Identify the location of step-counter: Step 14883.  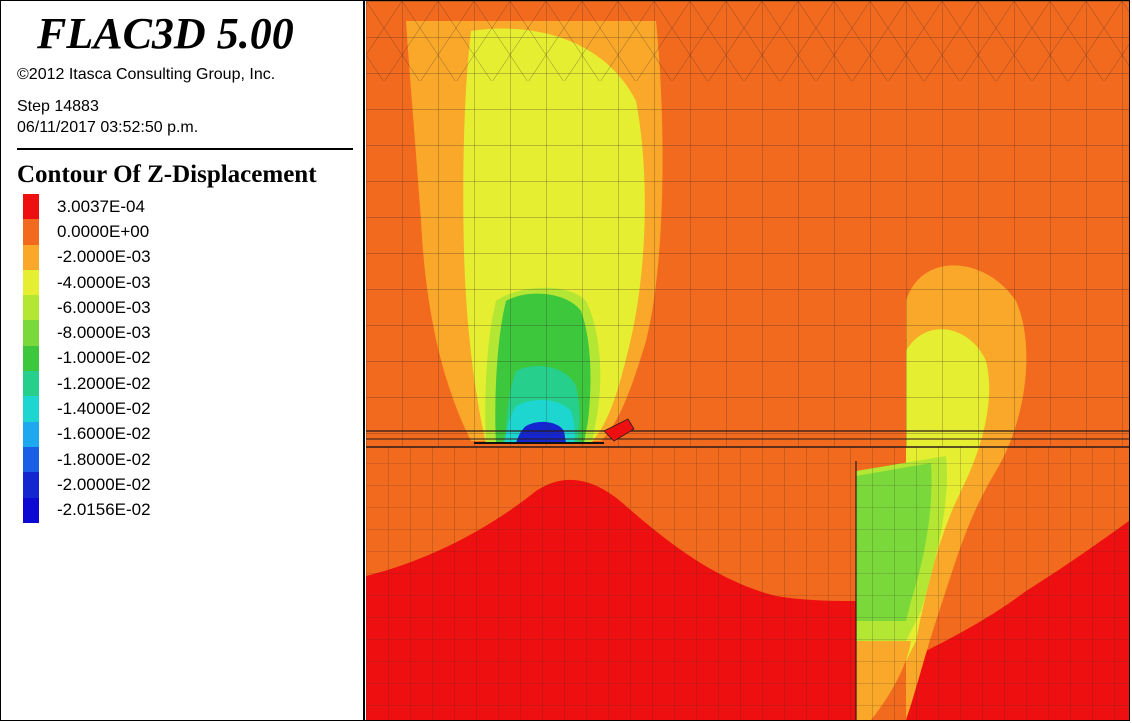
(58, 106).